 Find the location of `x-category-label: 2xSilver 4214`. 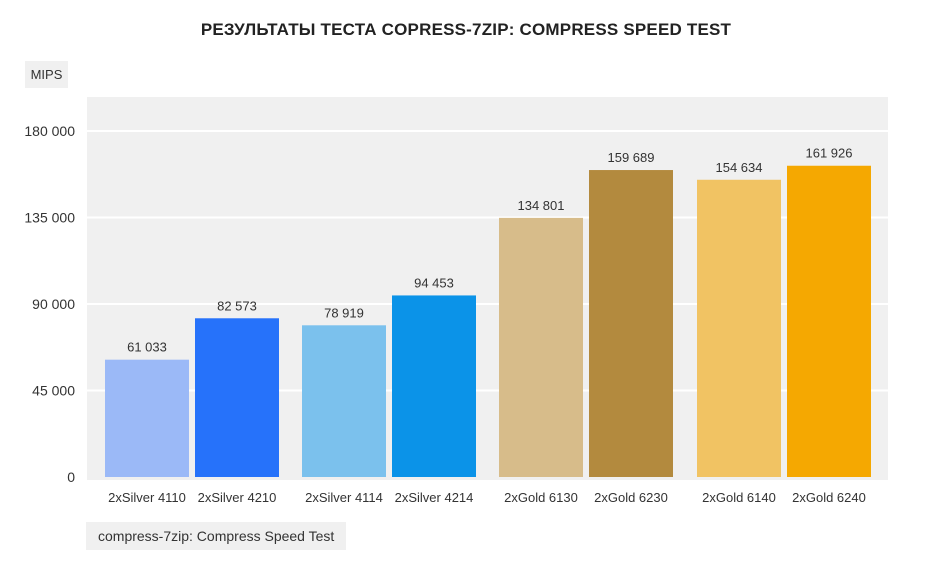

x-category-label: 2xSilver 4214 is located at coordinates (434, 497).